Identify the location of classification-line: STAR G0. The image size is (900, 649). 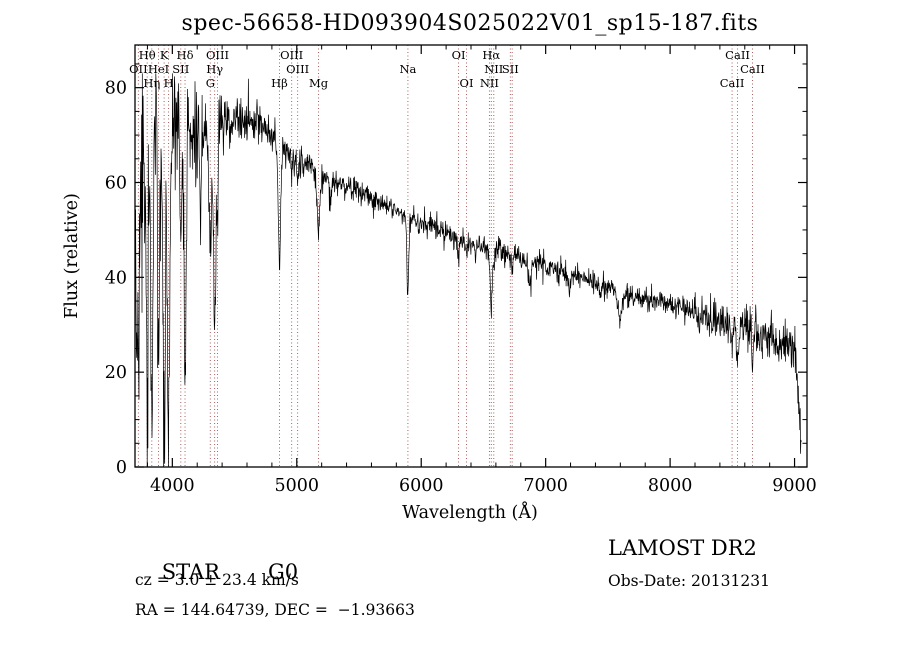
(216, 572).